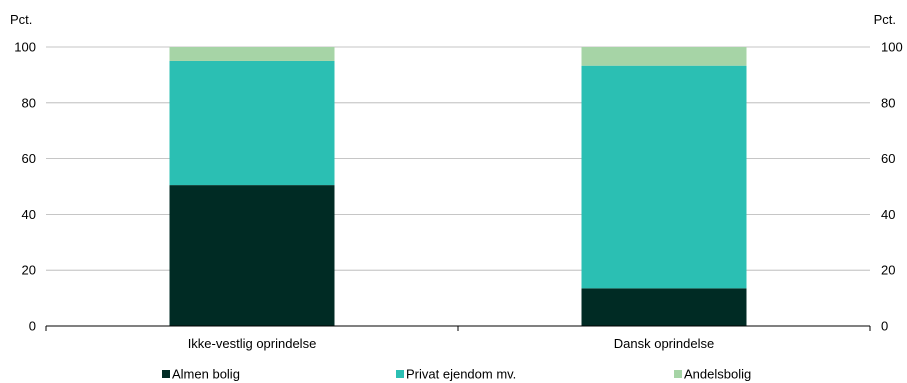  I want to click on y-tick-label-right: 40, so click(888, 214).